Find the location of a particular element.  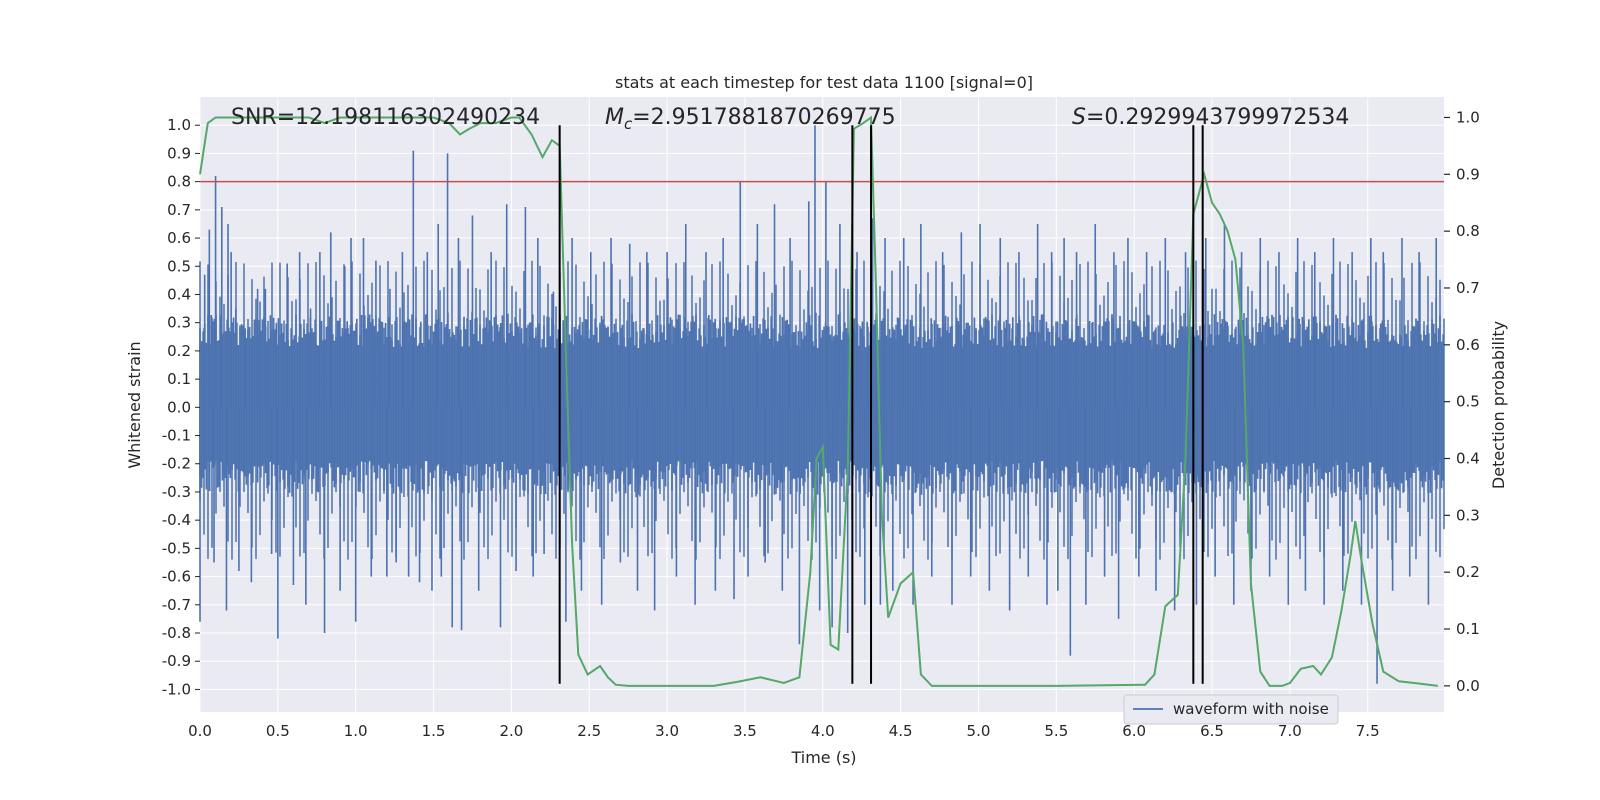

y-left-tick-label: -0.8 is located at coordinates (176, 633).